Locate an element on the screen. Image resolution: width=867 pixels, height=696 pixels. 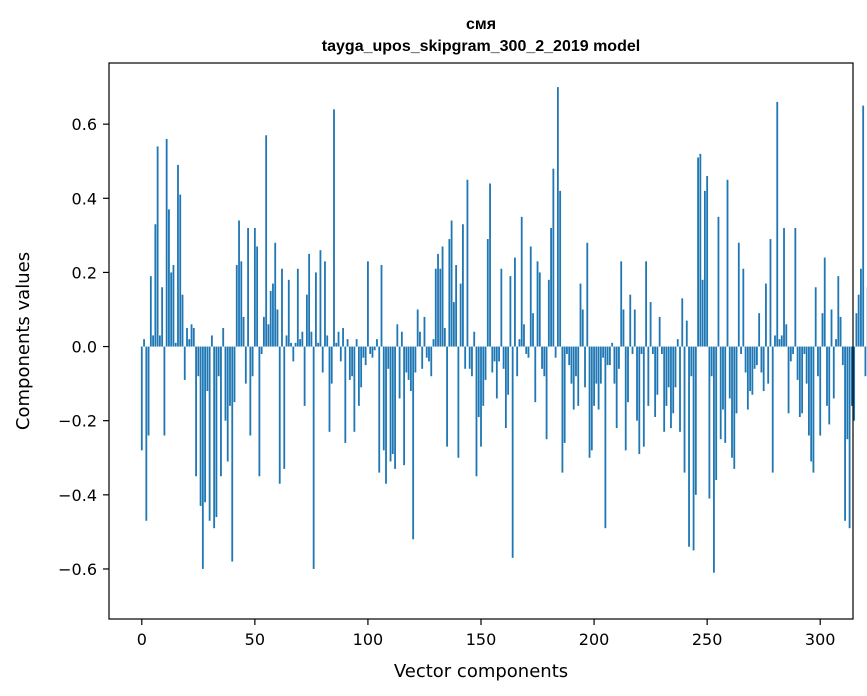
chart-subtitle: tayga_upos_skipgram_300_2_2019 model is located at coordinates (481, 46).